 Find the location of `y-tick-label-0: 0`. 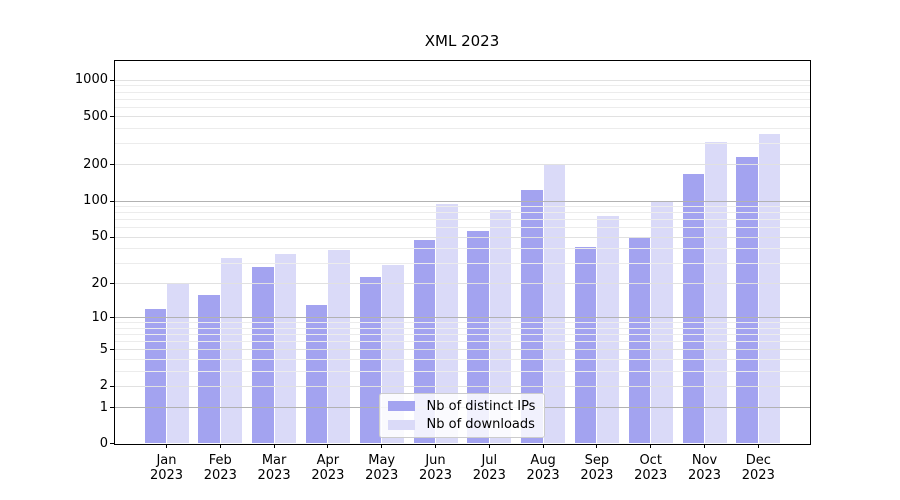

y-tick-label-0: 0 is located at coordinates (103, 443).